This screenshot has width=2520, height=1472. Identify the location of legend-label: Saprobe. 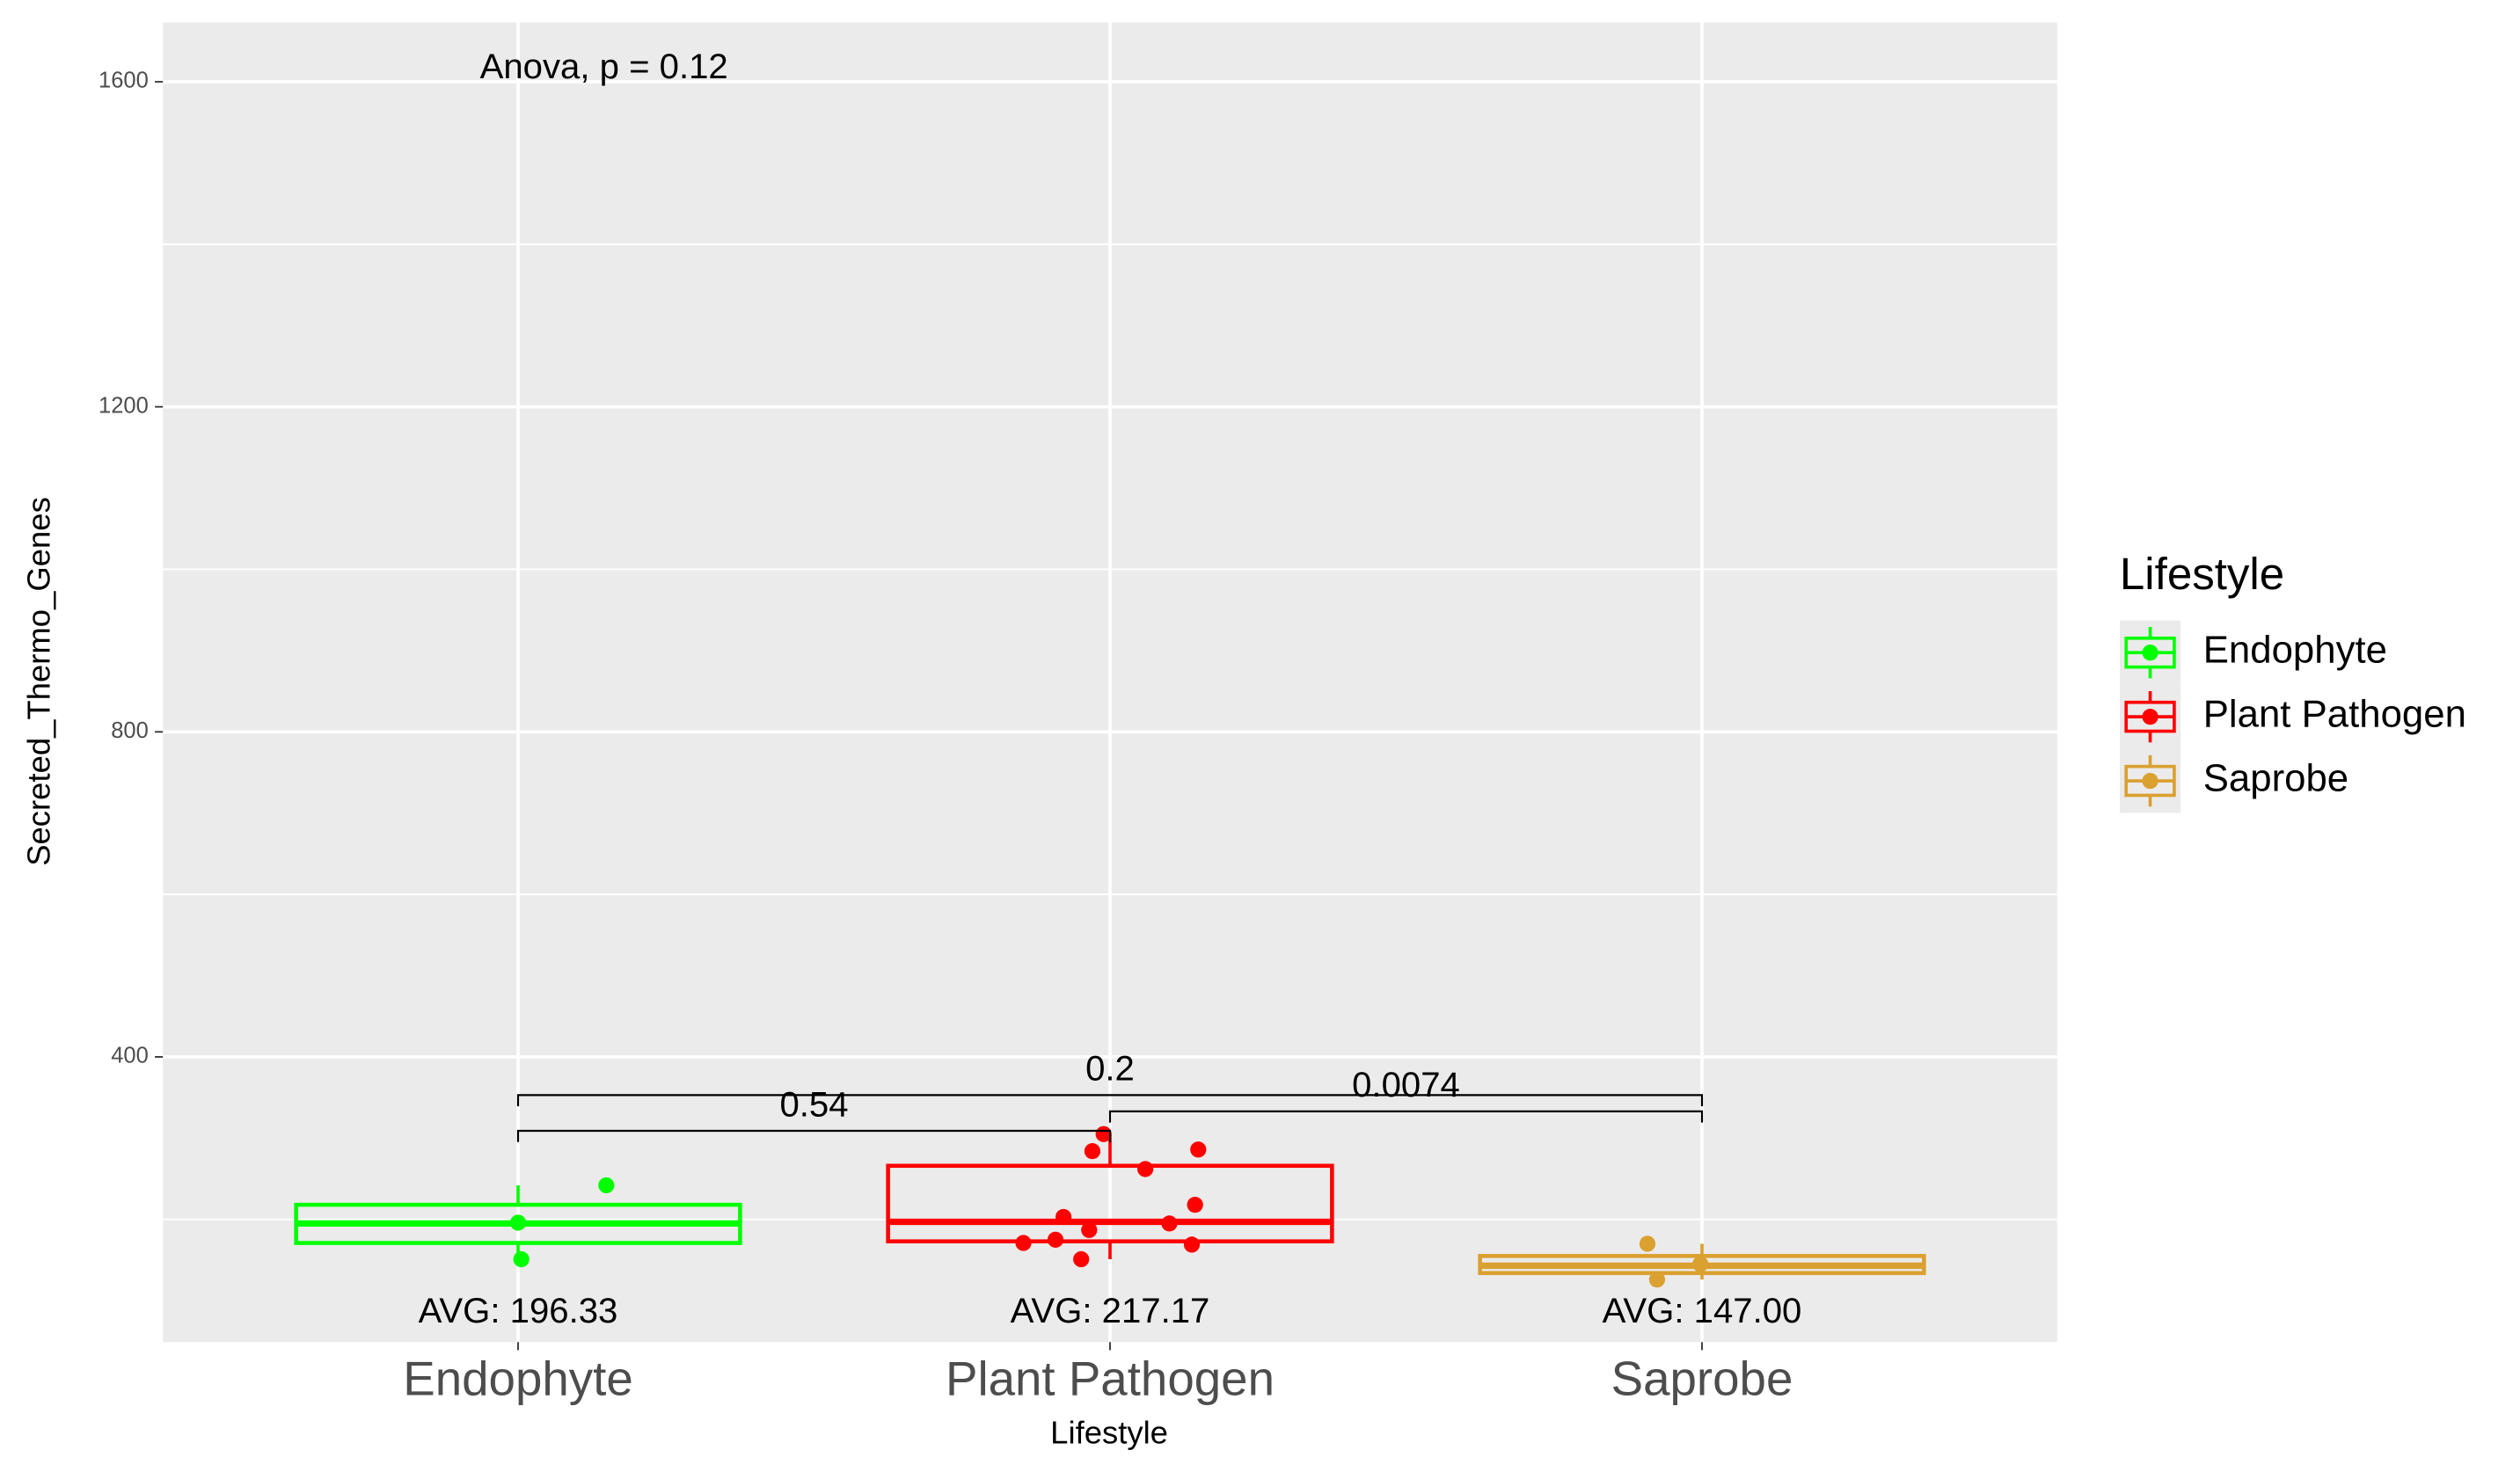
(2275, 778).